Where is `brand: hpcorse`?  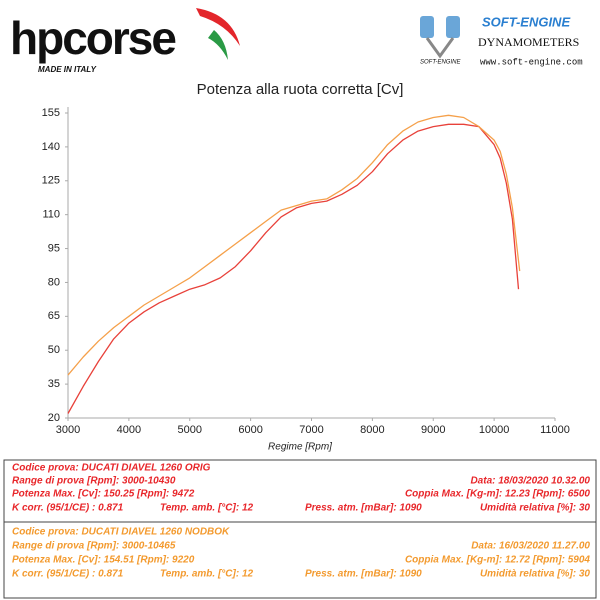
brand: hpcorse is located at coordinates (93, 38).